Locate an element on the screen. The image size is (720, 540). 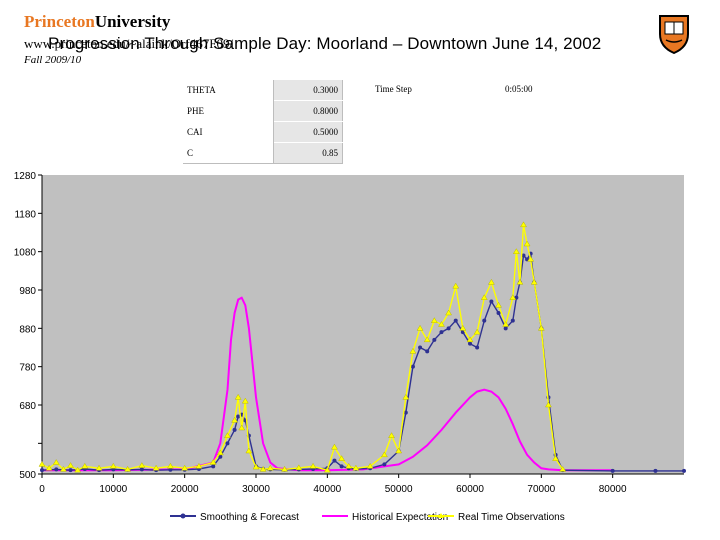
x-tick-label: 70000 is located at coordinates (541, 489).